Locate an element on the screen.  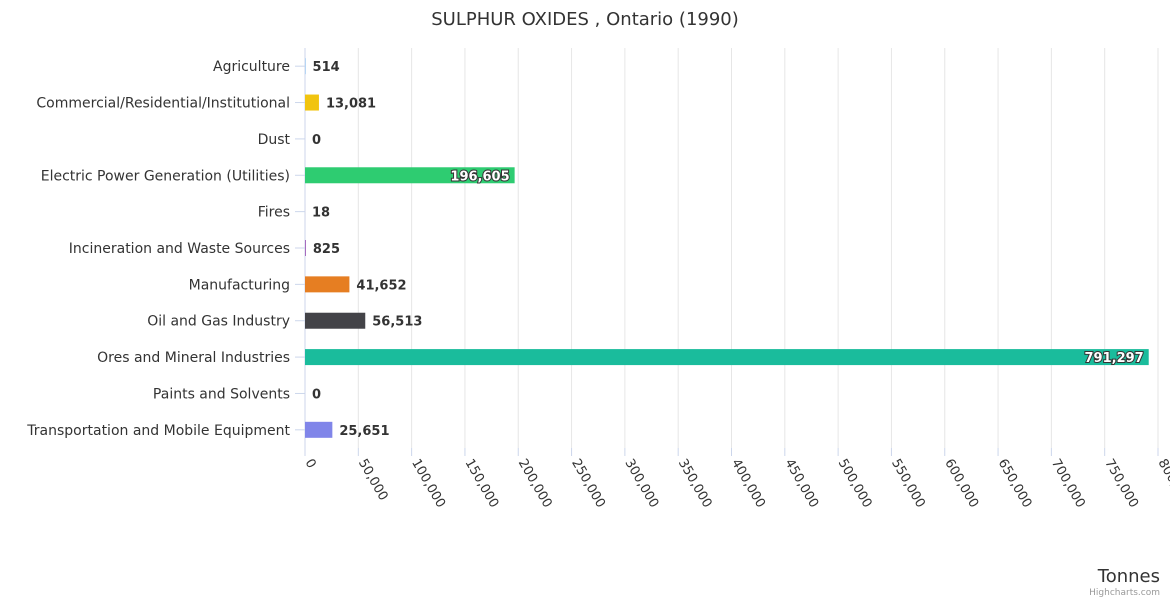
x-tick-label: 750,000 is located at coordinates (1121, 484).